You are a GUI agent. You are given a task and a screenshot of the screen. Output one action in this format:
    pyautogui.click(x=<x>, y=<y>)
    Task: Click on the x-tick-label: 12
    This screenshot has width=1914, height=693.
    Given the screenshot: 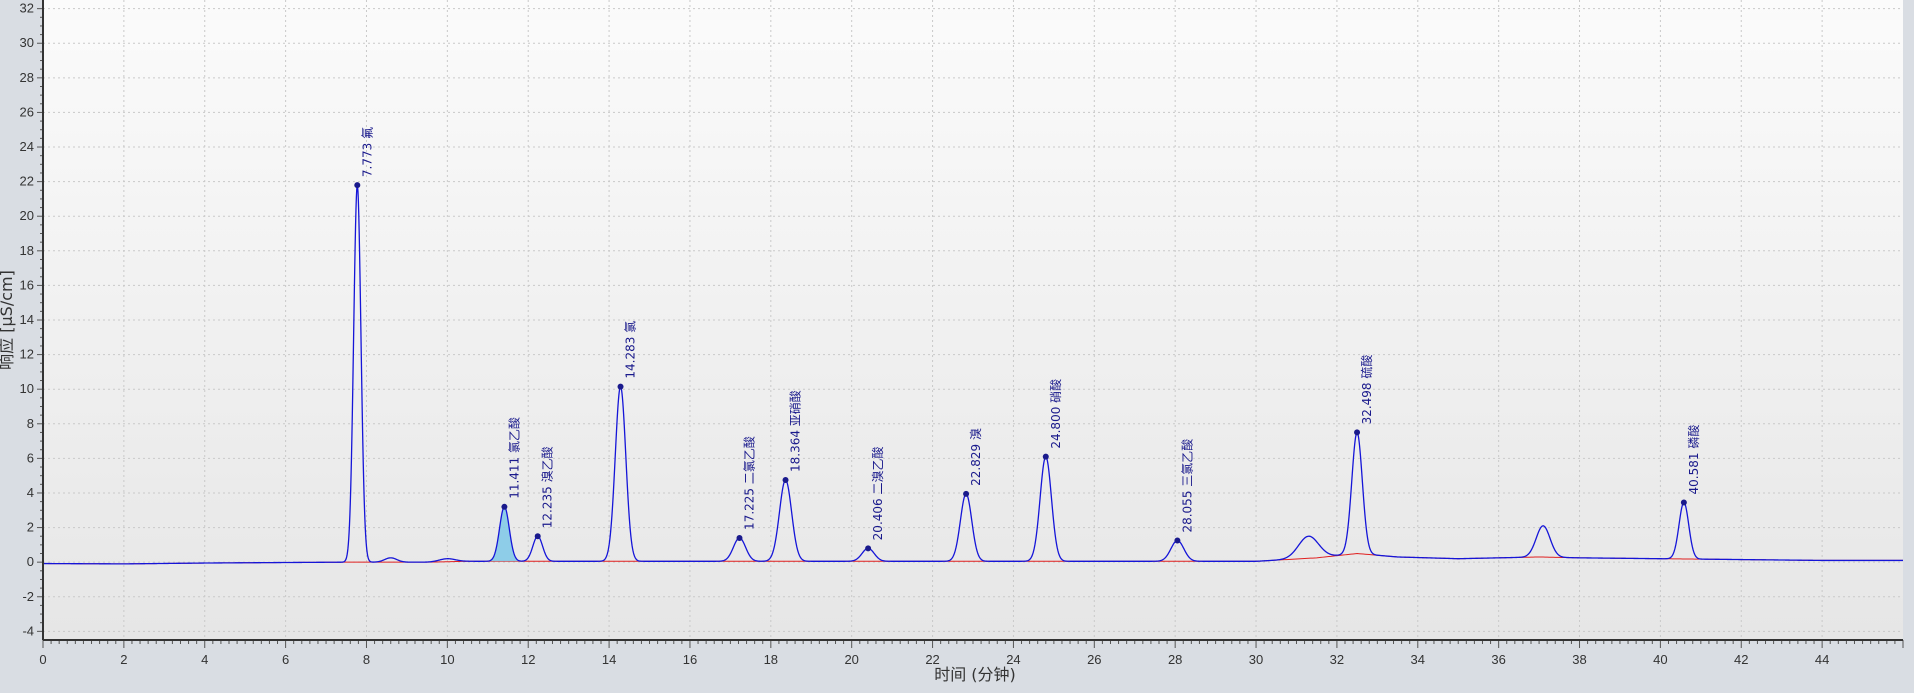 What is the action you would take?
    pyautogui.click(x=528, y=659)
    